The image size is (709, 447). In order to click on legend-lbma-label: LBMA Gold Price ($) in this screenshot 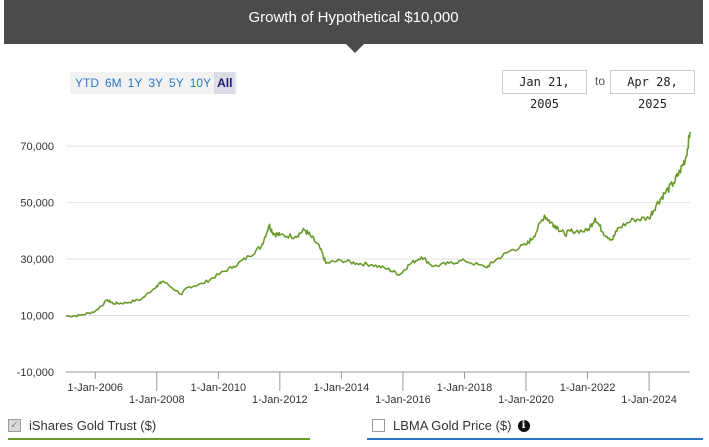, I will do `click(452, 425)`.